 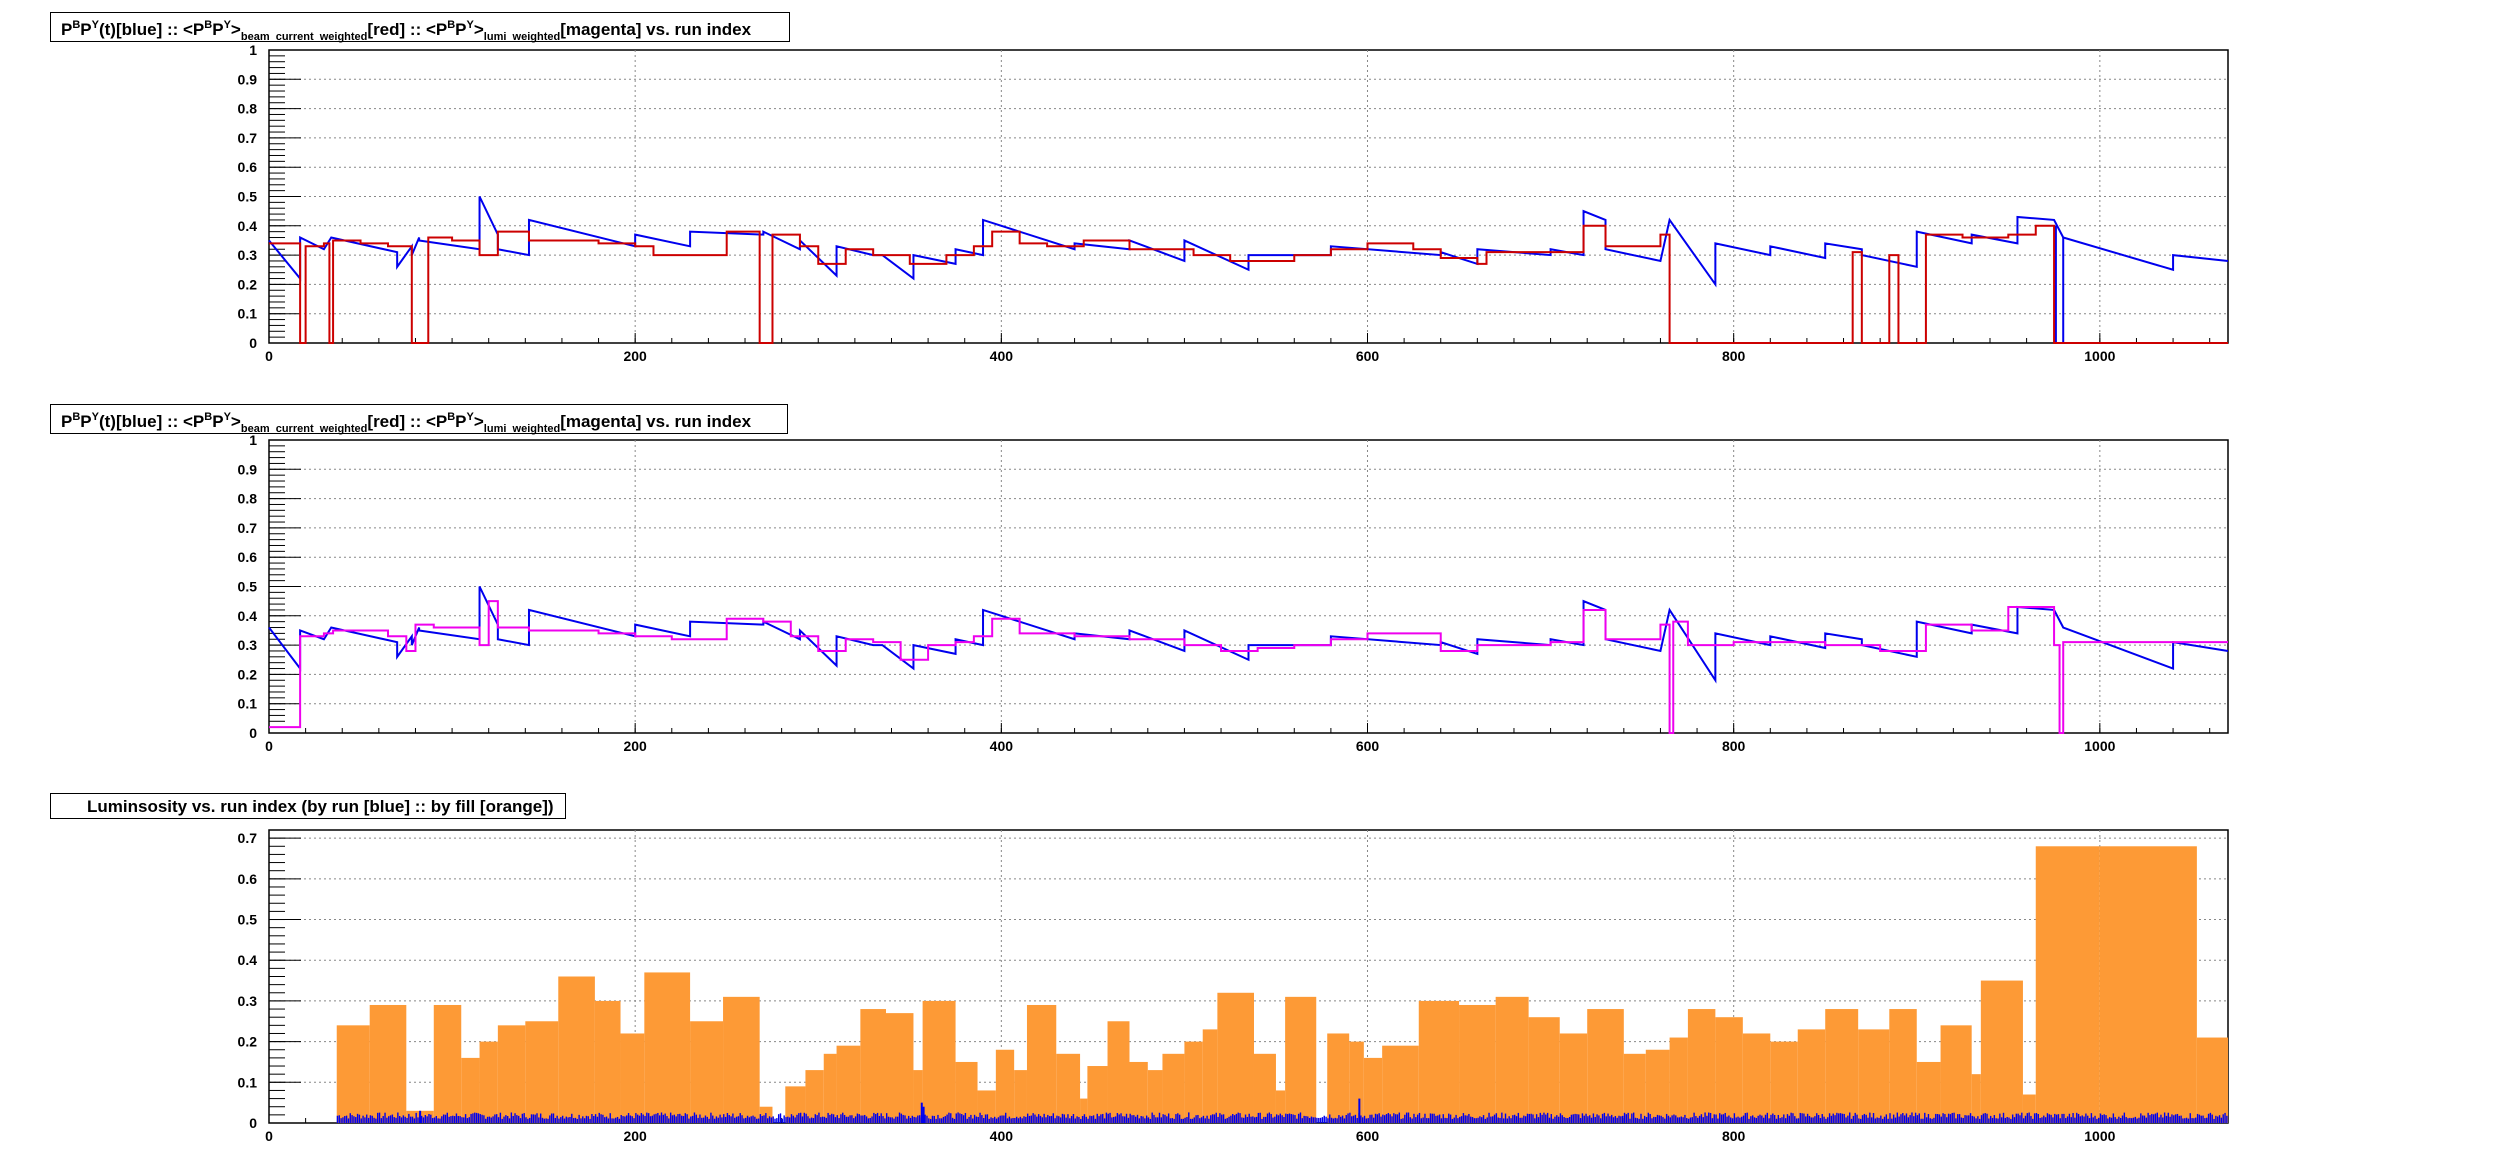 I want to click on pad3-xtick-label: 1000, so click(x=2099, y=1136).